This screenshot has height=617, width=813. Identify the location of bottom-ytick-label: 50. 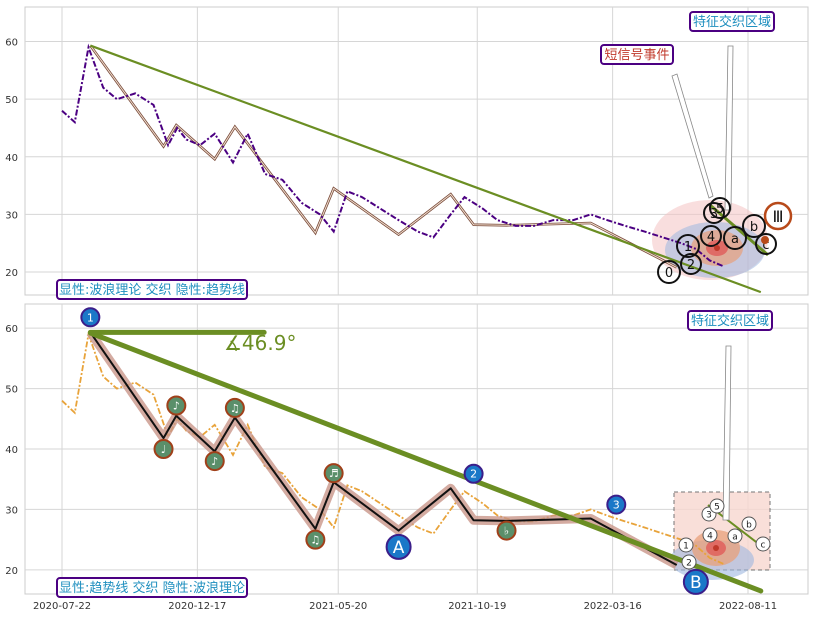
(11, 390).